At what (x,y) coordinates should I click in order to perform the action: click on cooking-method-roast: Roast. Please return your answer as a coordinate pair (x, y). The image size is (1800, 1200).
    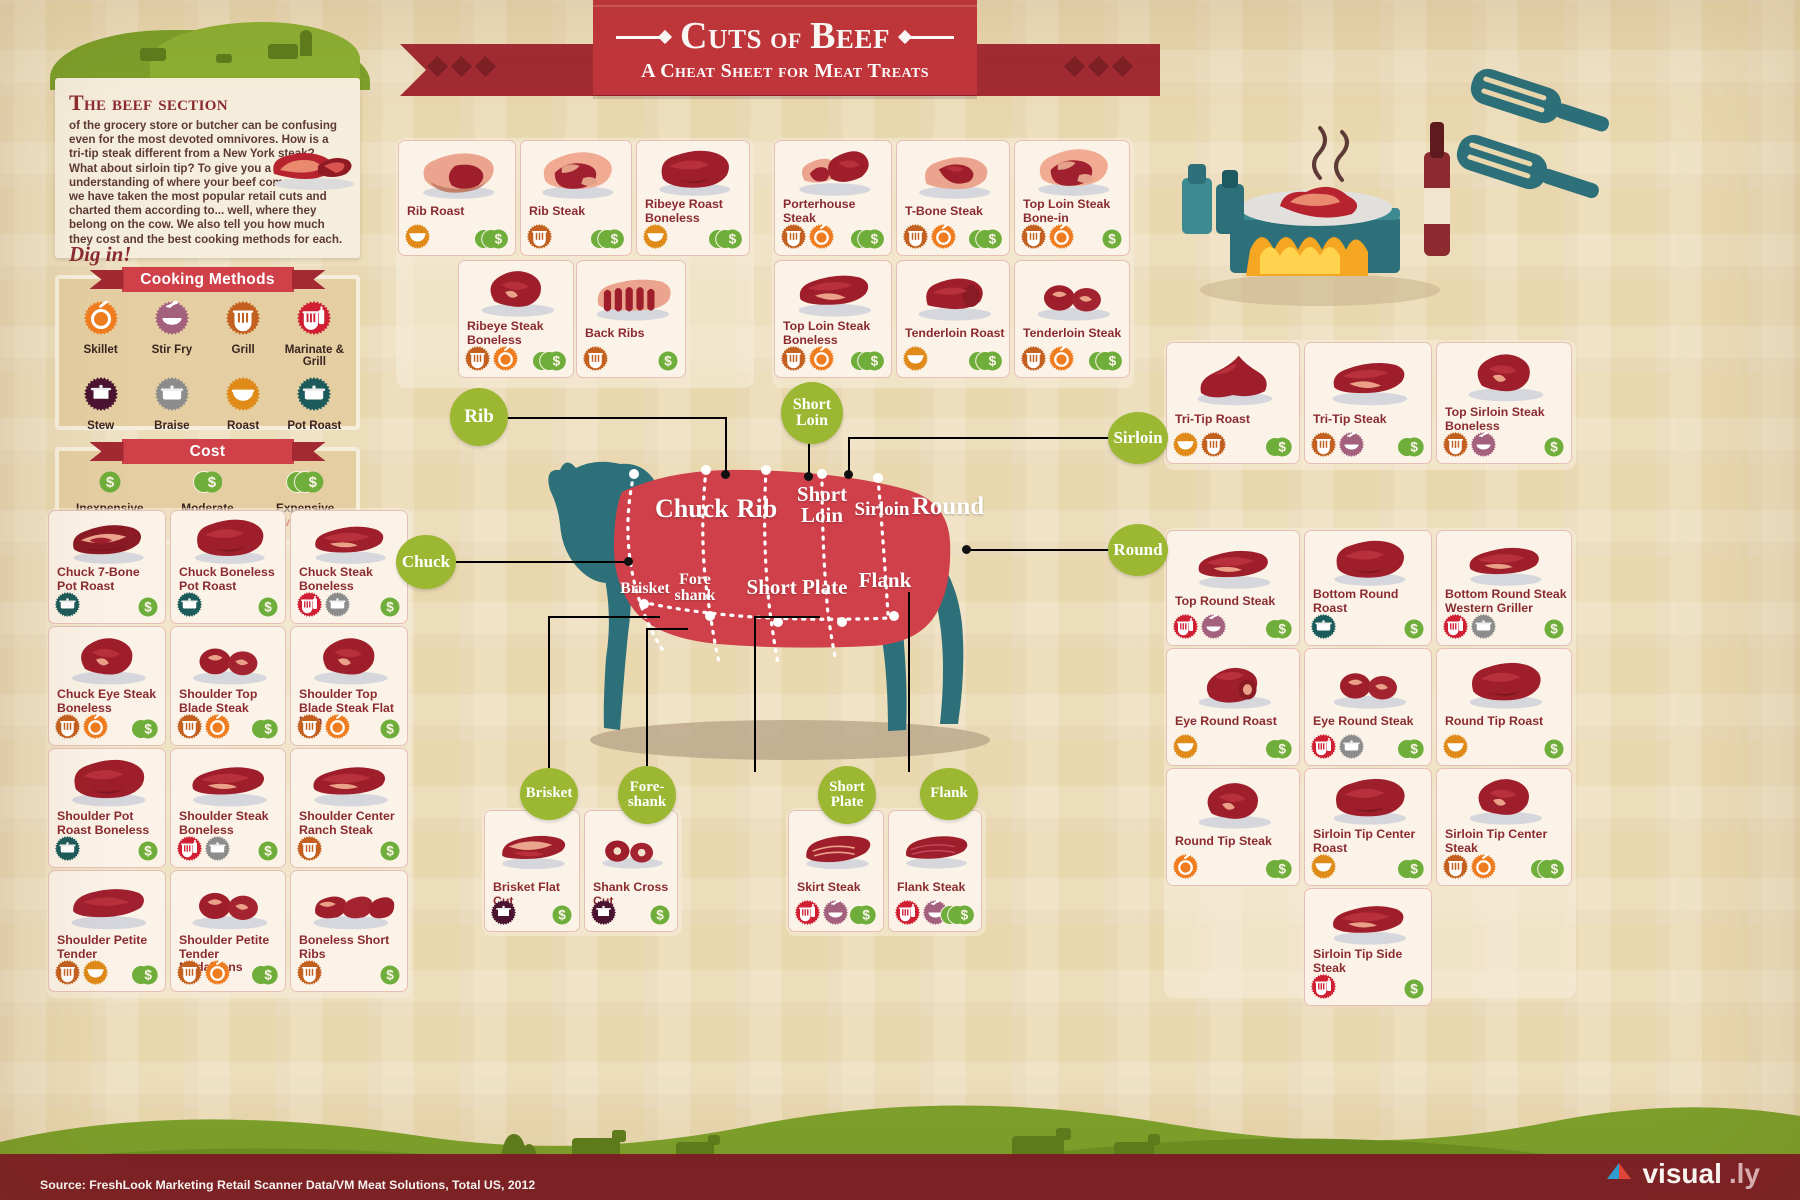
    Looking at the image, I should click on (243, 404).